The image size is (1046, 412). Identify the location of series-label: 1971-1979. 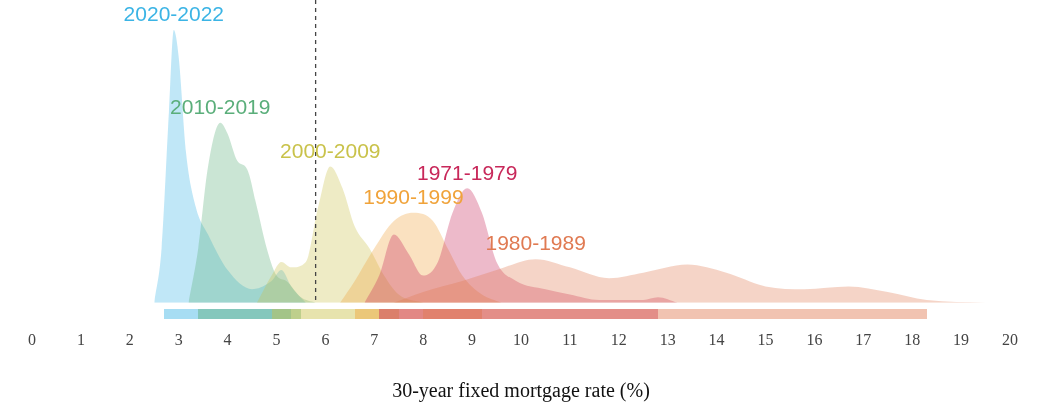
(467, 172).